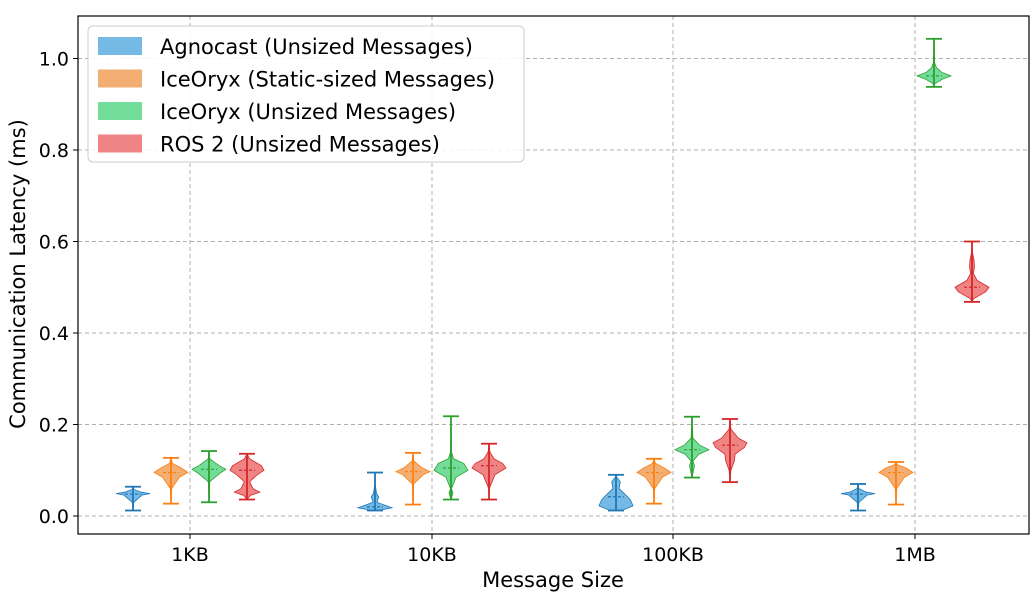  What do you see at coordinates (54, 60) in the screenshot?
I see `y-tick-label: 1.0` at bounding box center [54, 60].